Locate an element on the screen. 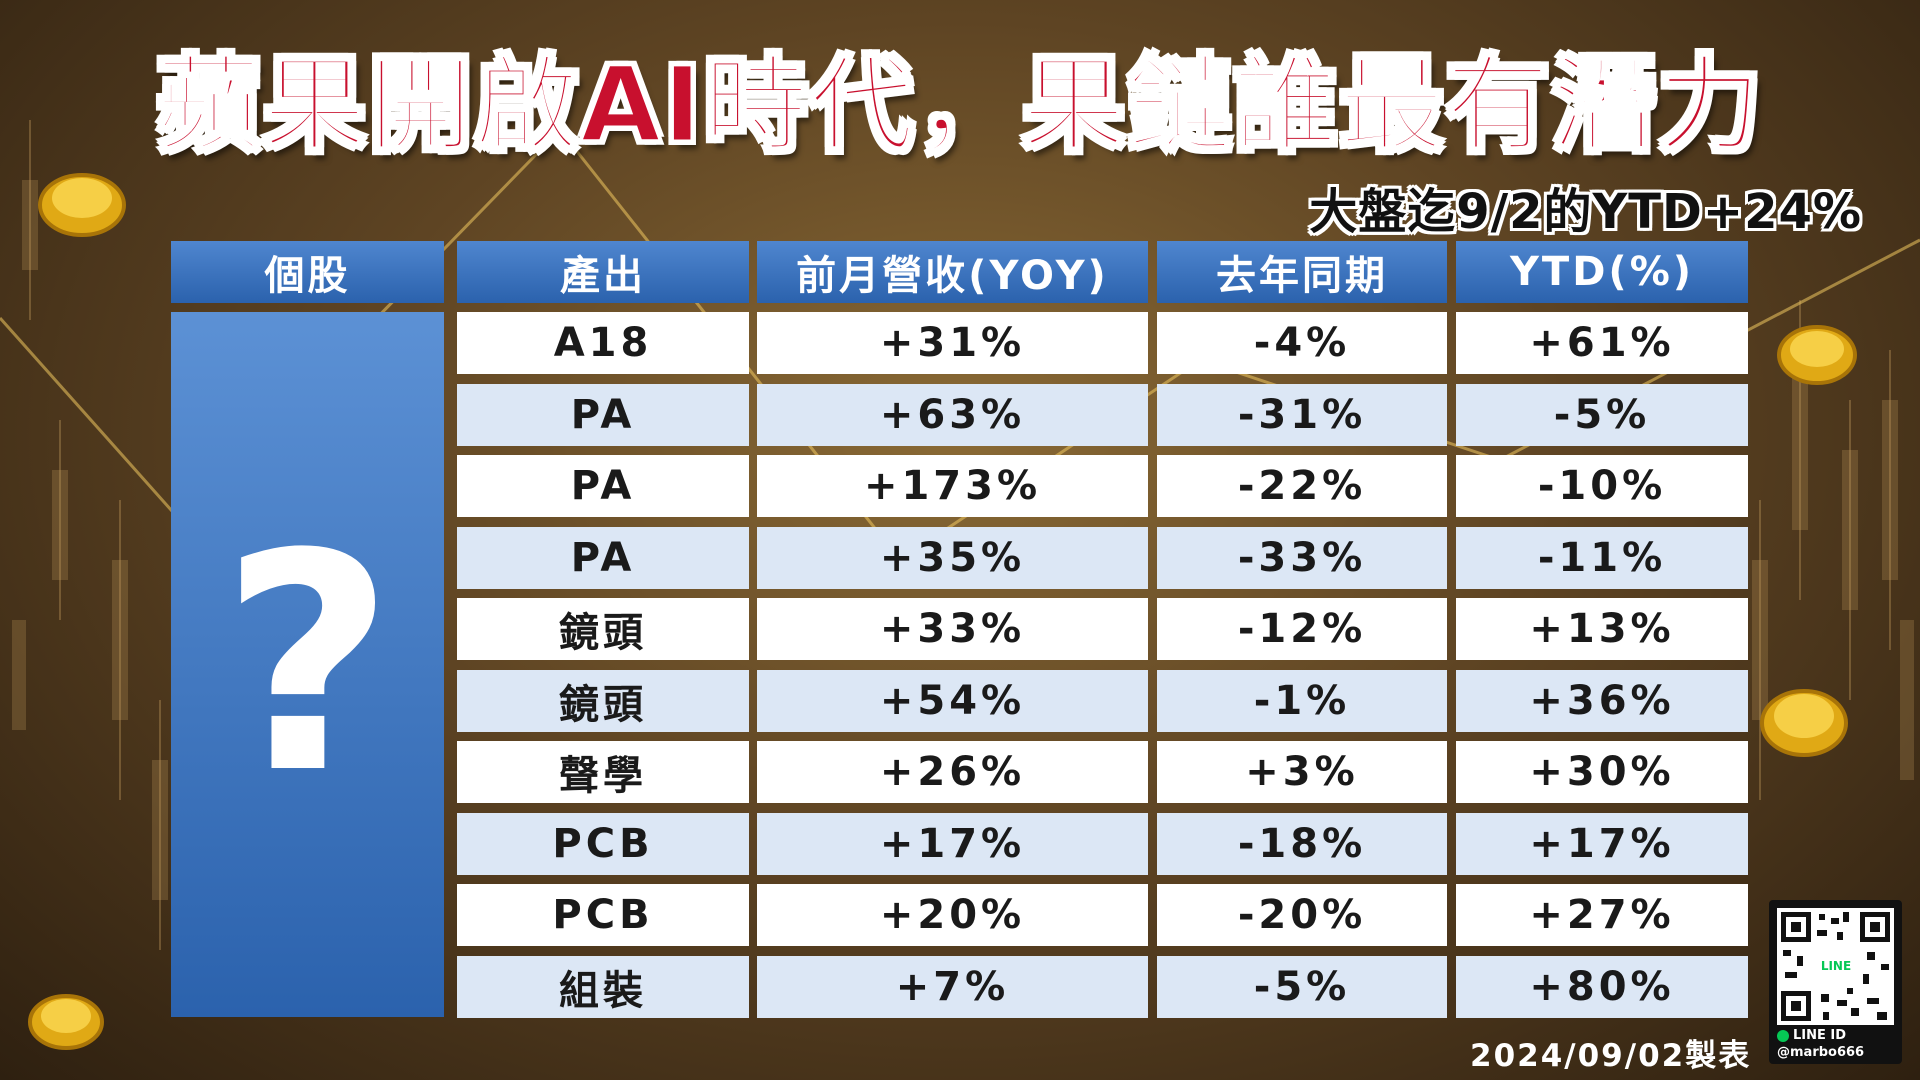  cell-last-year: -31% is located at coordinates (1302, 415).